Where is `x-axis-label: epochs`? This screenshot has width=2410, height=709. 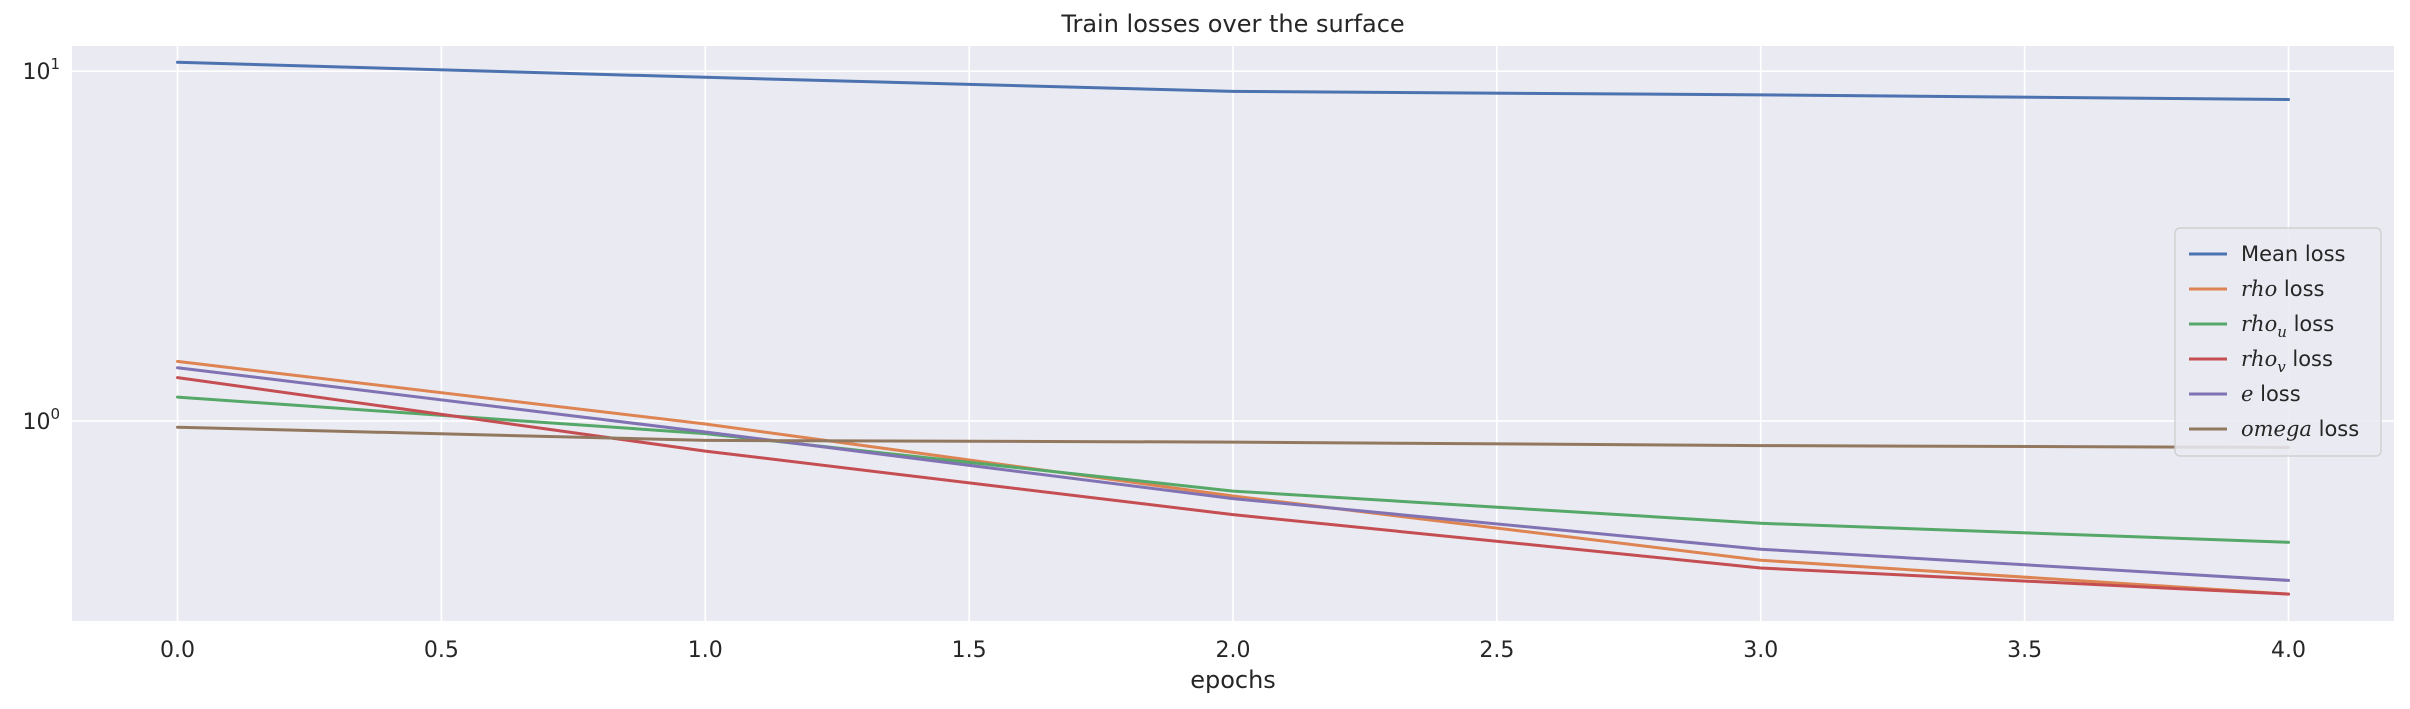
x-axis-label: epochs is located at coordinates (1233, 680).